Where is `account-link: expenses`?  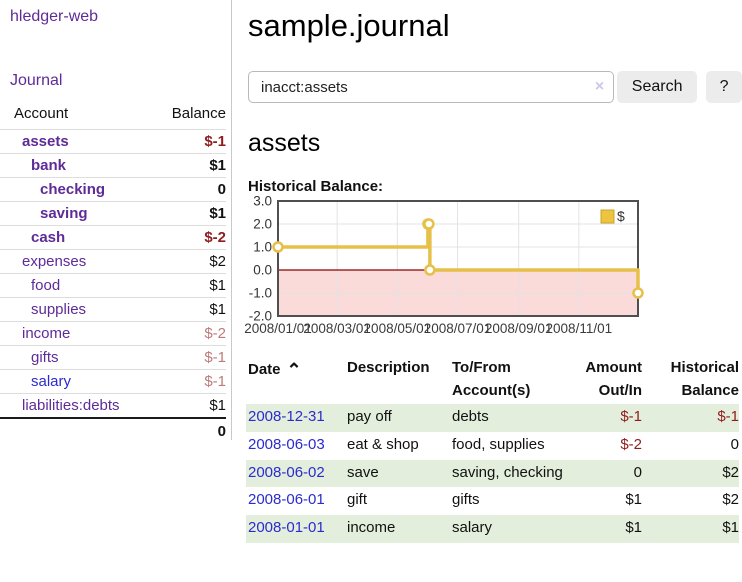
account-link: expenses is located at coordinates (54, 261).